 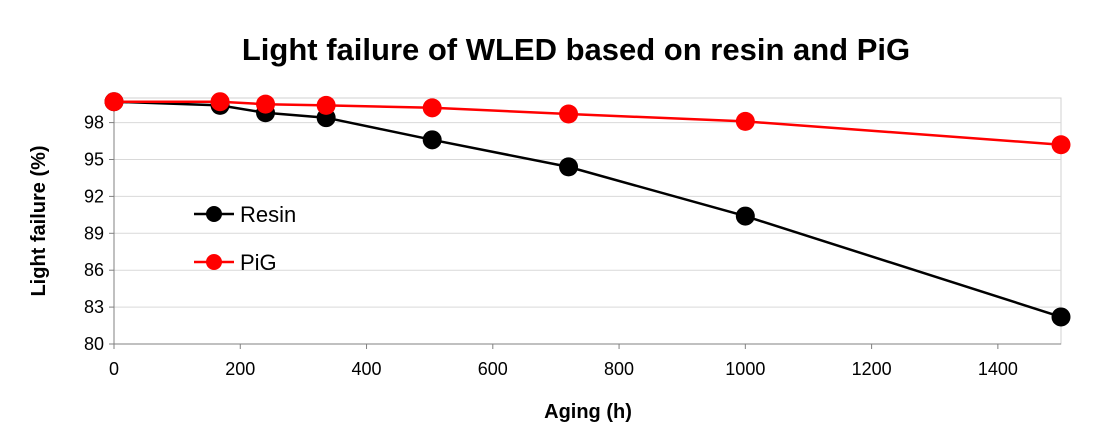 What do you see at coordinates (619, 369) in the screenshot?
I see `x-tick-label: 800` at bounding box center [619, 369].